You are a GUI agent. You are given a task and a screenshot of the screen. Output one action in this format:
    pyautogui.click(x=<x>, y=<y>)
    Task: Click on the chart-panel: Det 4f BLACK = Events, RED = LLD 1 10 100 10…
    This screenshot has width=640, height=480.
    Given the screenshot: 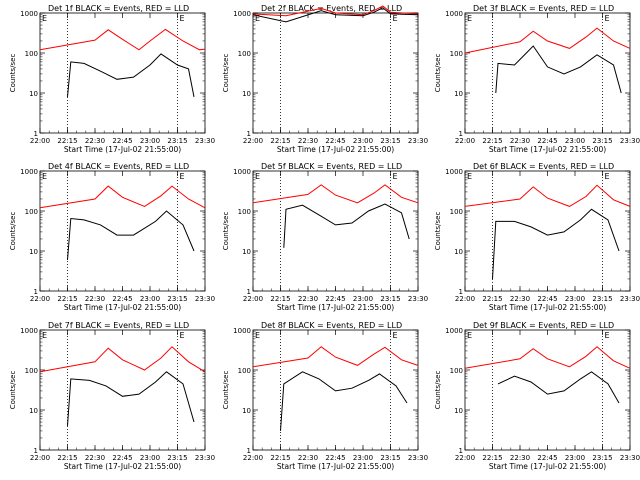 What is the action you would take?
    pyautogui.click(x=112, y=237)
    